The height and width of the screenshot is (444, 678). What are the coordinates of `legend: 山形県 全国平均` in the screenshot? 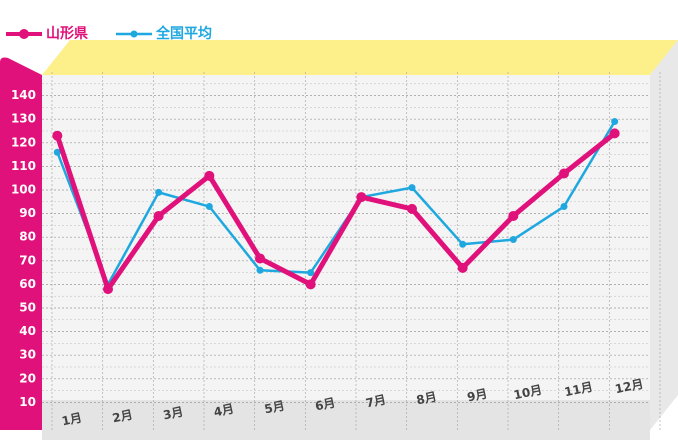 It's located at (109, 33).